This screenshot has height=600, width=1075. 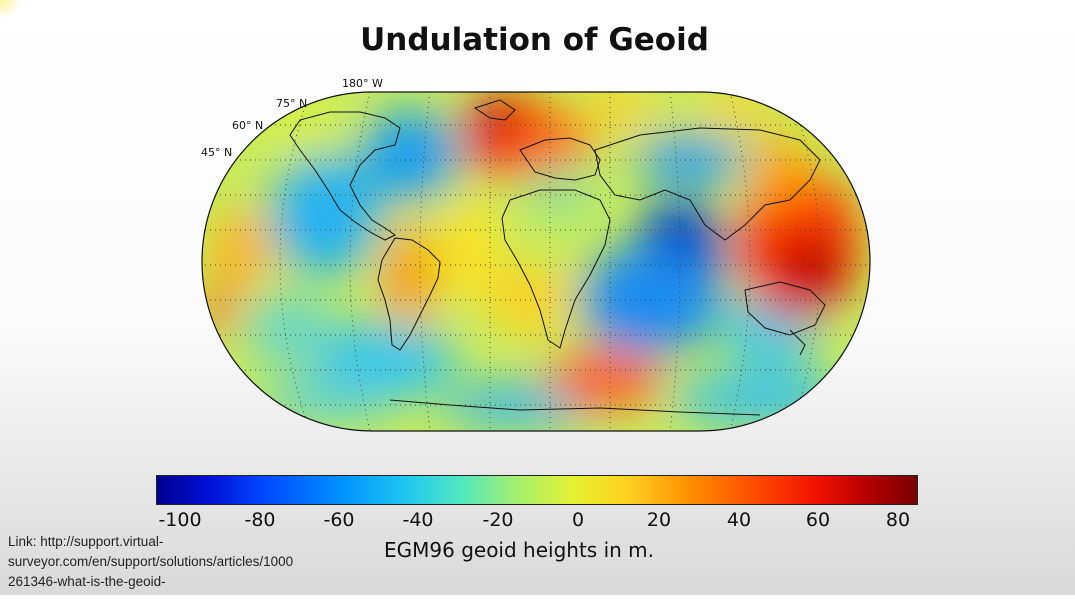 What do you see at coordinates (180, 520) in the screenshot?
I see `colorbar-tick: -100` at bounding box center [180, 520].